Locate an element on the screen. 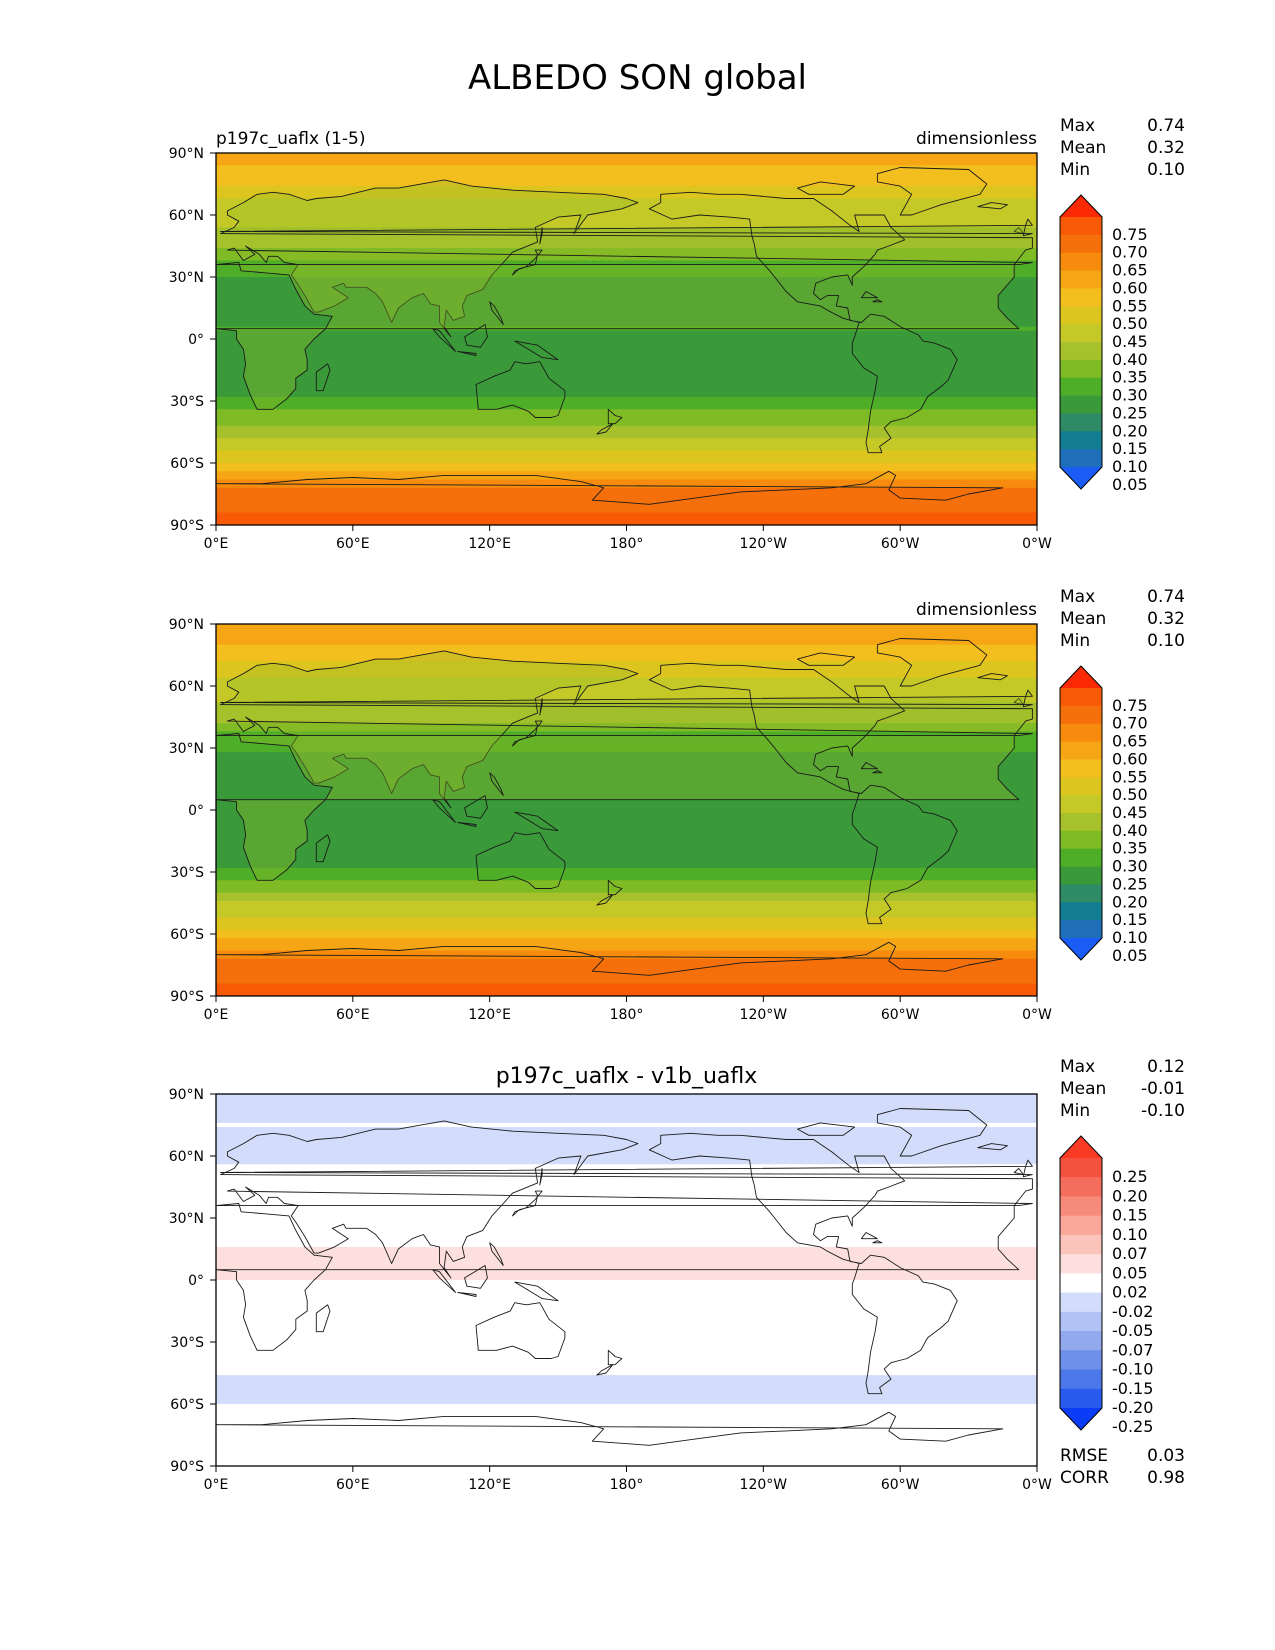 This screenshot has width=1275, height=1650. stat-label: Min is located at coordinates (1075, 641).